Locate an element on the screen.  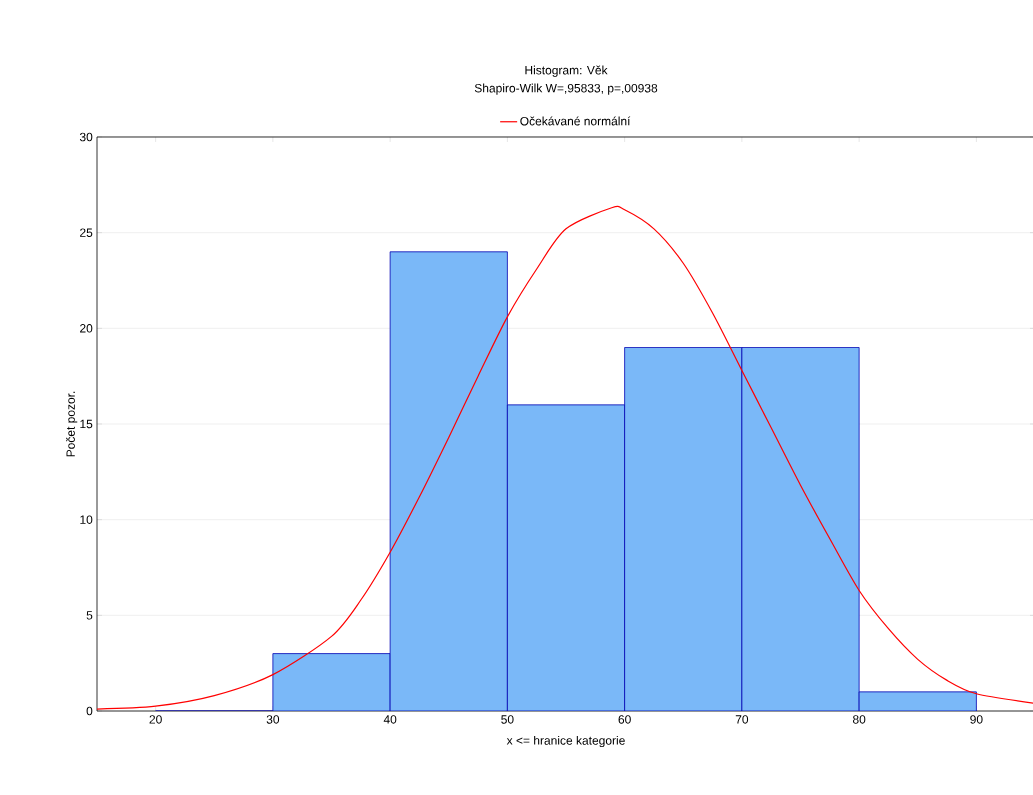
chart-subtitle: Shapiro-Wilk W=,95833, p=,00938 is located at coordinates (566, 89).